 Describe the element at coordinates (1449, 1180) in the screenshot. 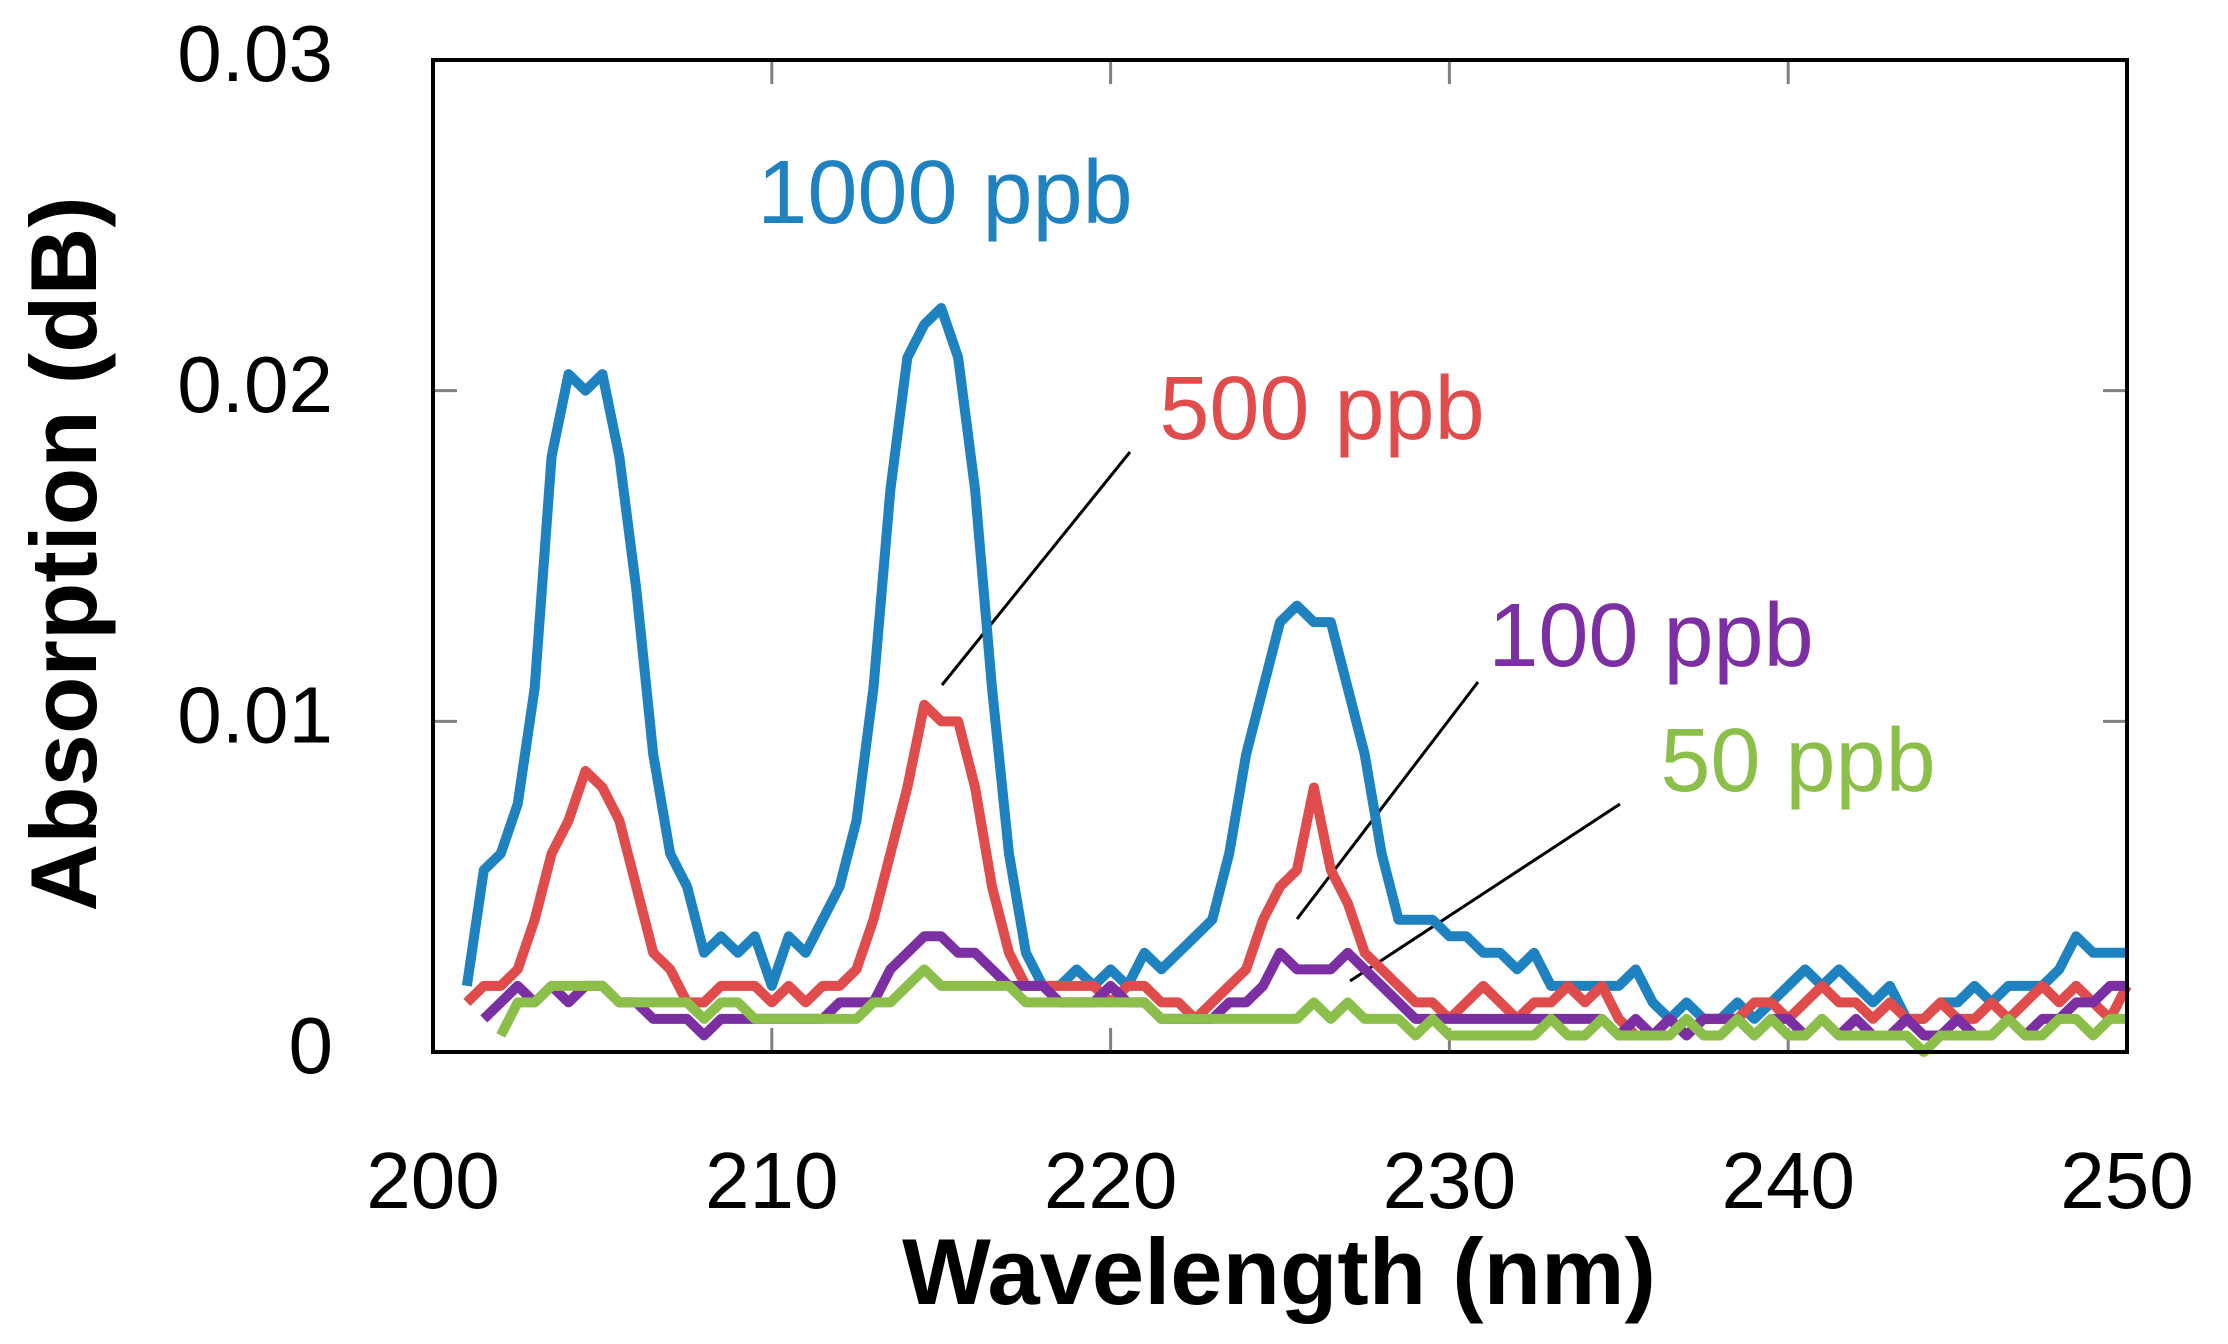

I see `x-tick-label: 230` at that location.